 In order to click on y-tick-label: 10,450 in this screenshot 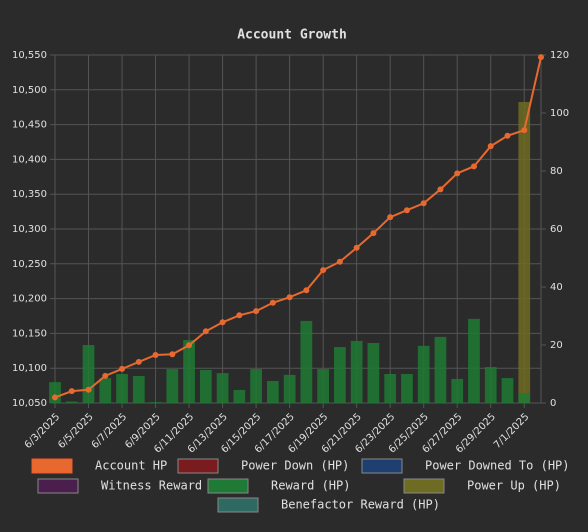, I will do `click(29, 125)`.